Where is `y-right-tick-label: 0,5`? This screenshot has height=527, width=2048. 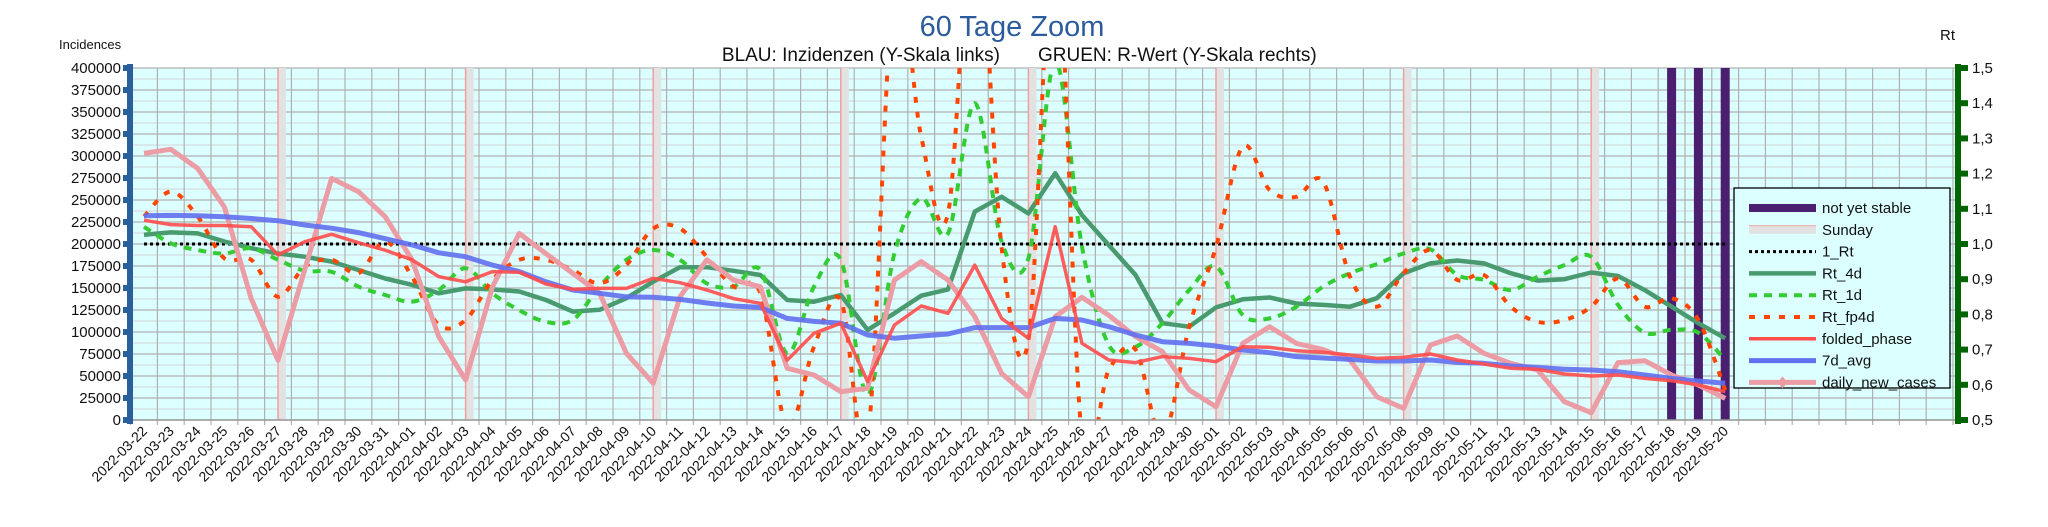
y-right-tick-label: 0,5 is located at coordinates (1982, 420).